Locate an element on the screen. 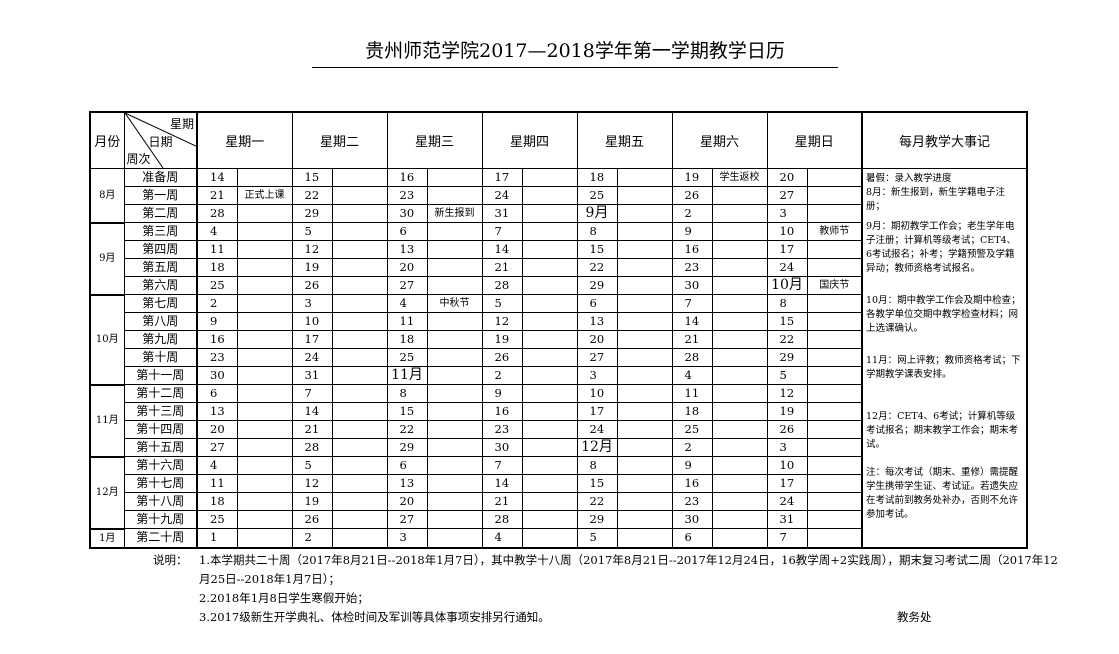 The height and width of the screenshot is (654, 1119). week-cell: 第九周 is located at coordinates (160, 339).